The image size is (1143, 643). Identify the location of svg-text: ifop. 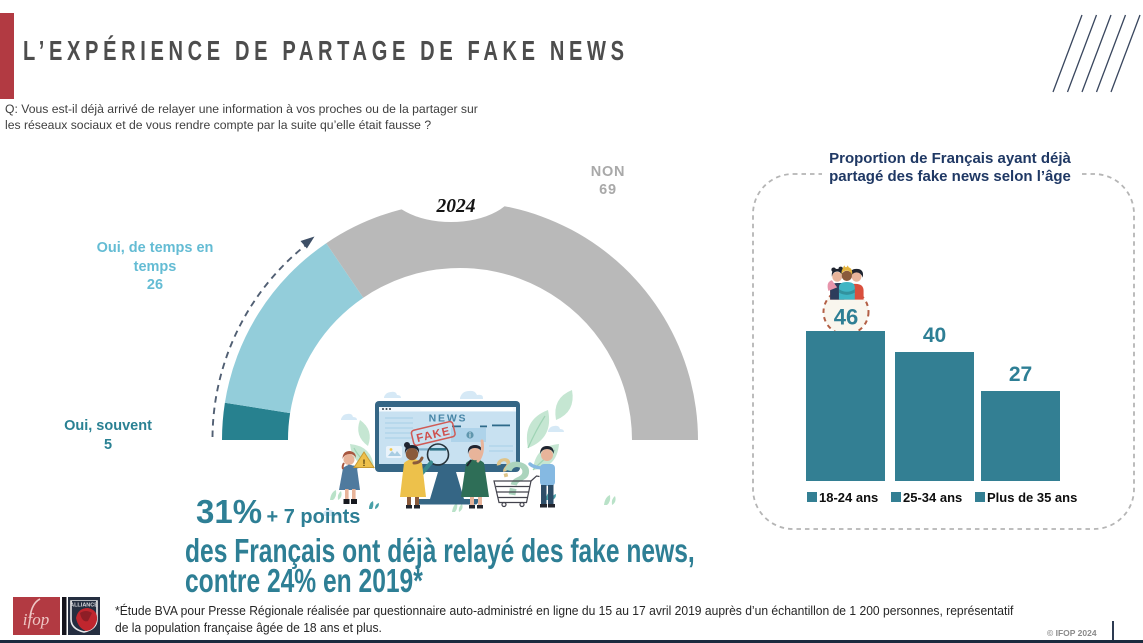
(36, 619).